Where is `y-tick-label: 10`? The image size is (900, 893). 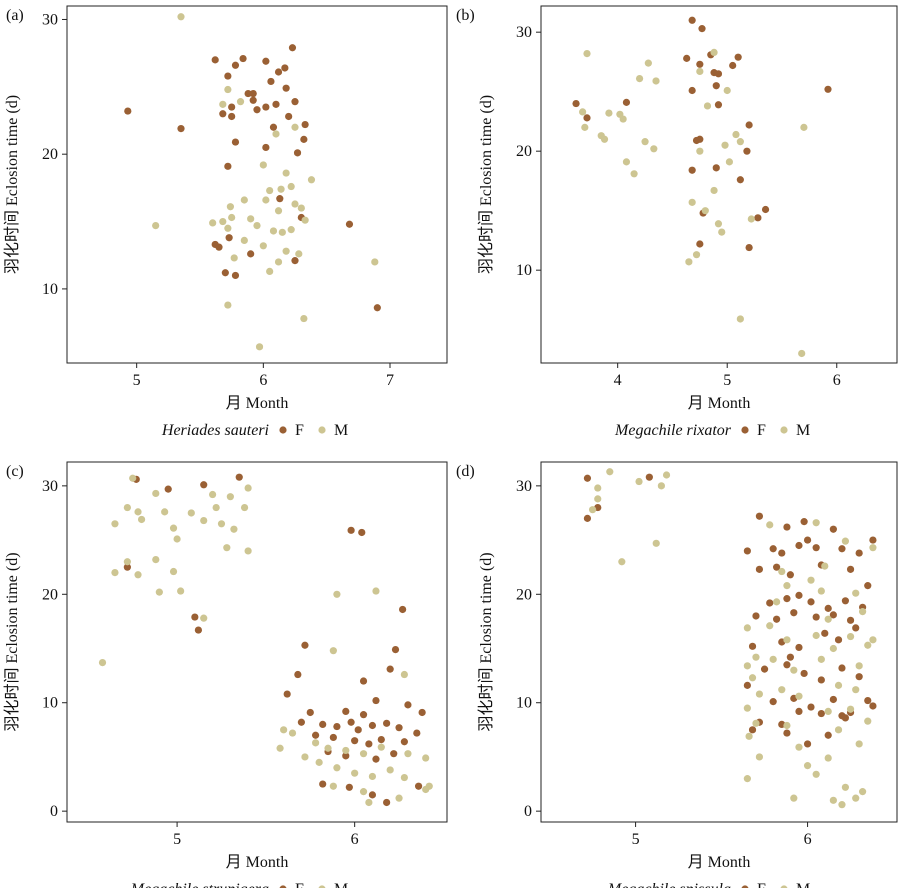 y-tick-label: 10 is located at coordinates (50, 703).